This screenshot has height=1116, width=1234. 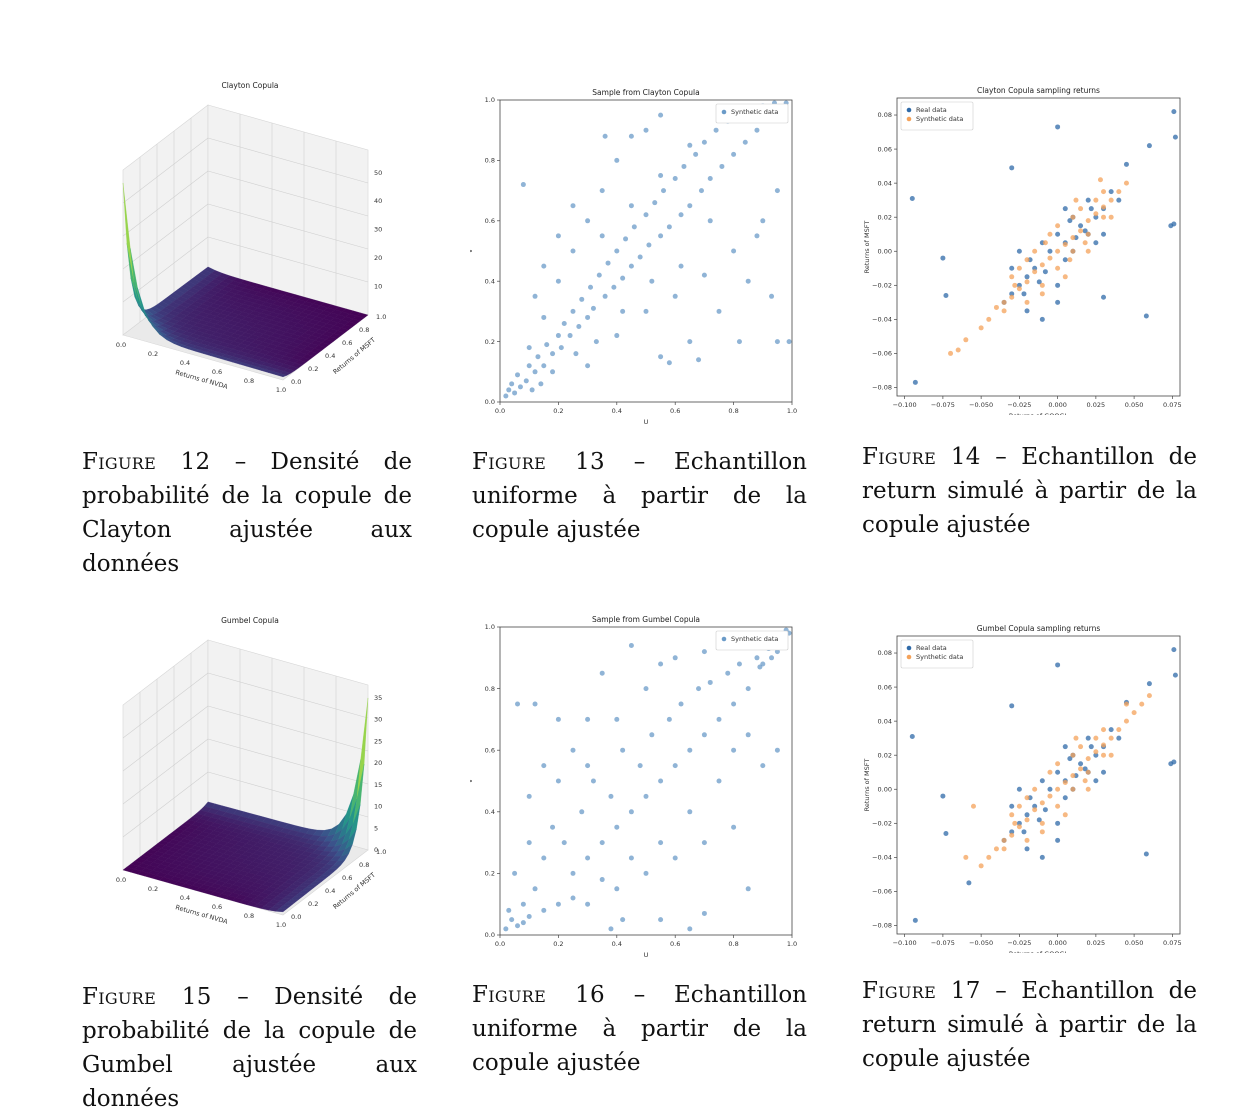 What do you see at coordinates (378, 741) in the screenshot?
I see `z-tick-label: 25` at bounding box center [378, 741].